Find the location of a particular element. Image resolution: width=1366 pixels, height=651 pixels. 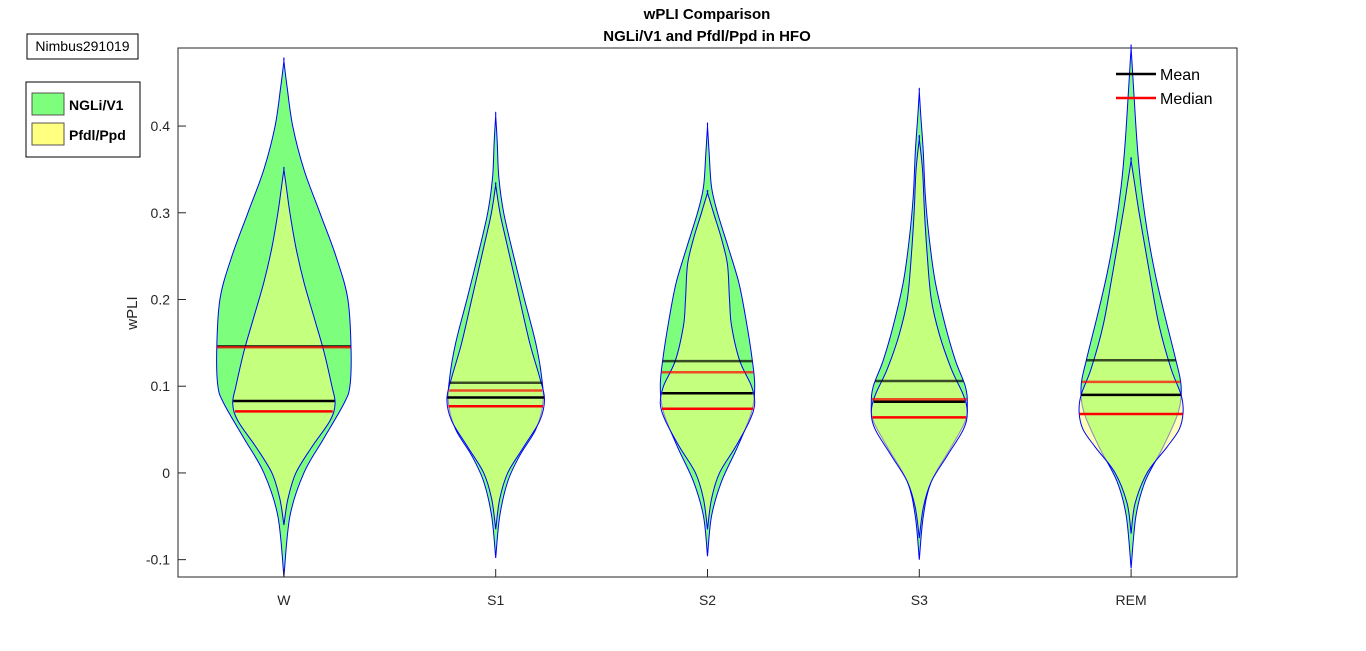

y-axis-ticks: -0.1 0 0.1 0.2 0.3 0.4 is located at coordinates (166, 343).